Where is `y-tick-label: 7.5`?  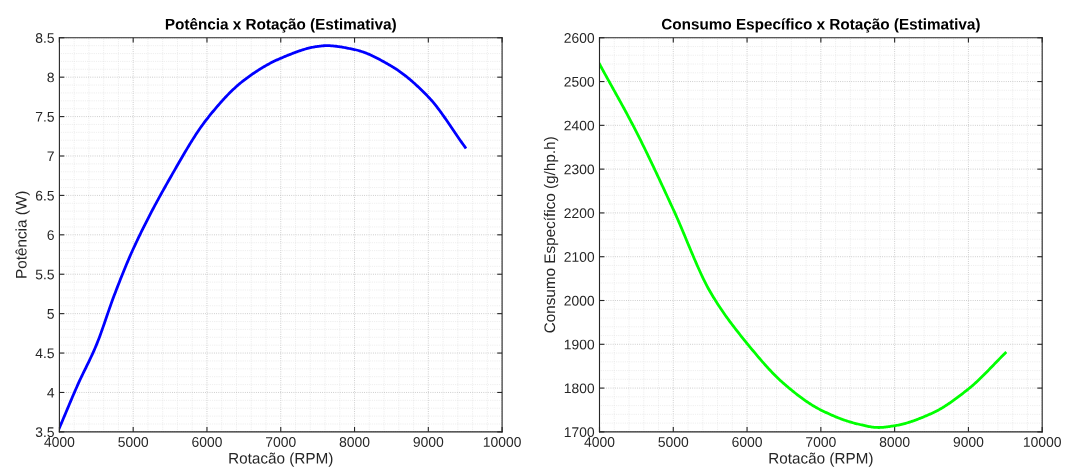
y-tick-label: 7.5 is located at coordinates (44, 117).